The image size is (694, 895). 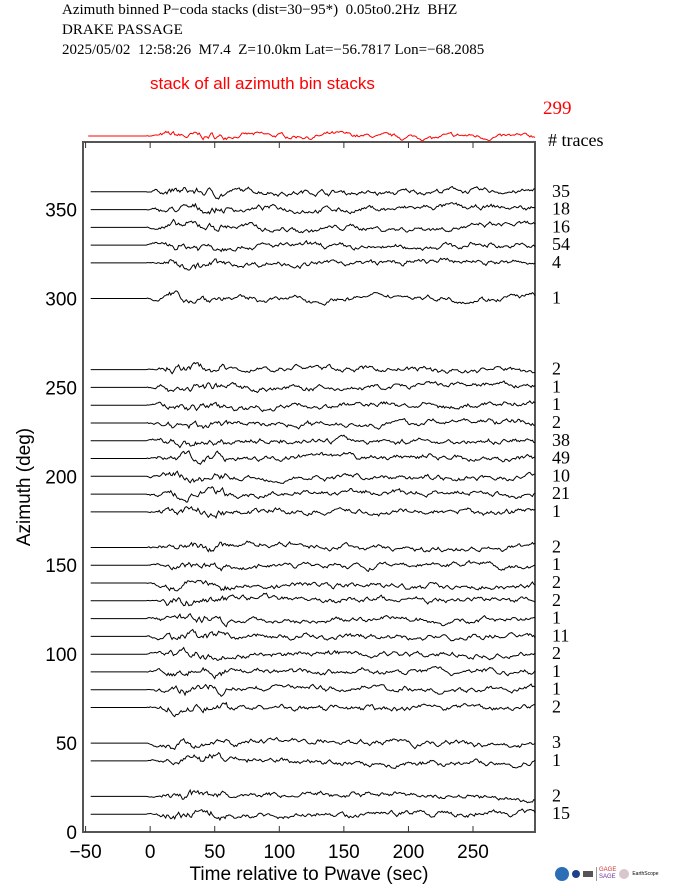 I want to click on x-tick-label: 0, so click(x=150, y=852).